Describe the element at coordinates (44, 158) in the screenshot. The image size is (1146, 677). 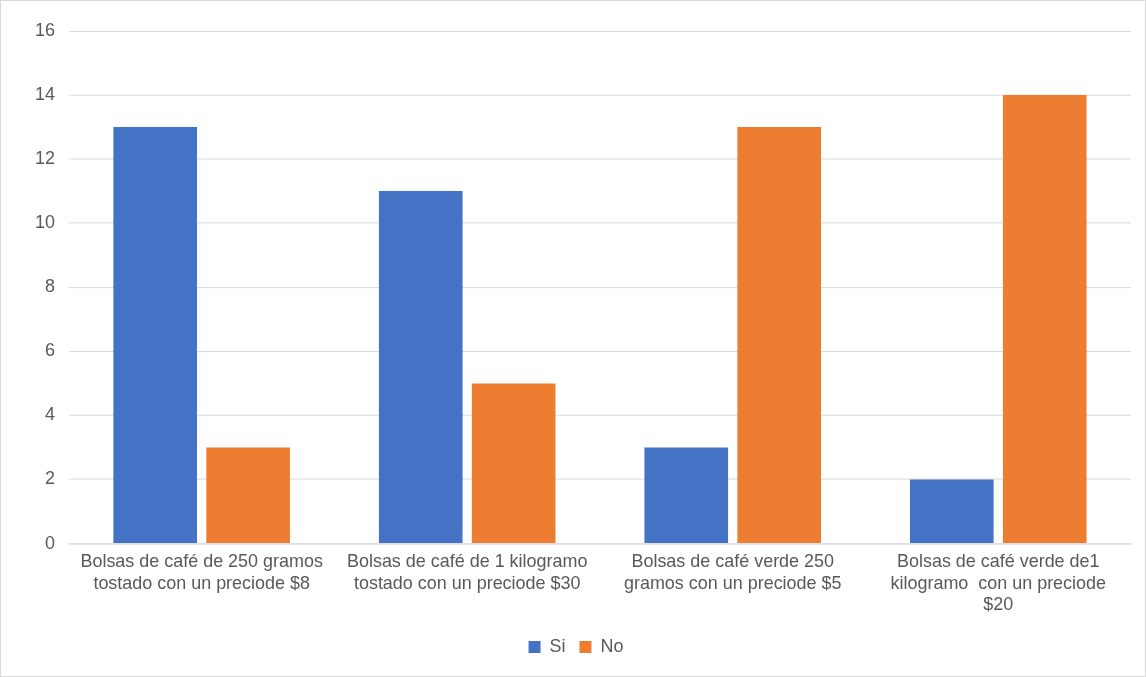
I see `y-tick-label: 12` at that location.